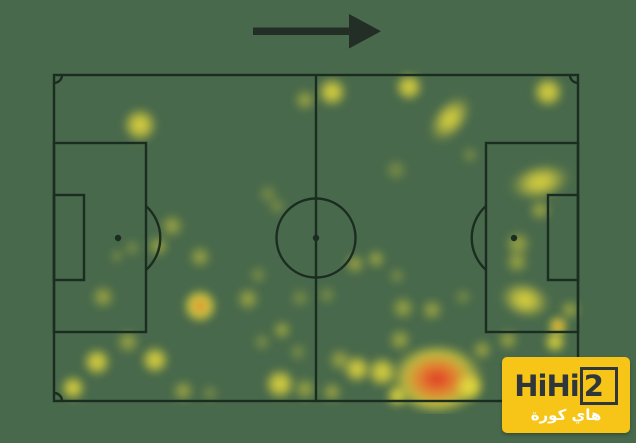 The width and height of the screenshot is (636, 443). I want to click on right-penalty-spot, so click(514, 238).